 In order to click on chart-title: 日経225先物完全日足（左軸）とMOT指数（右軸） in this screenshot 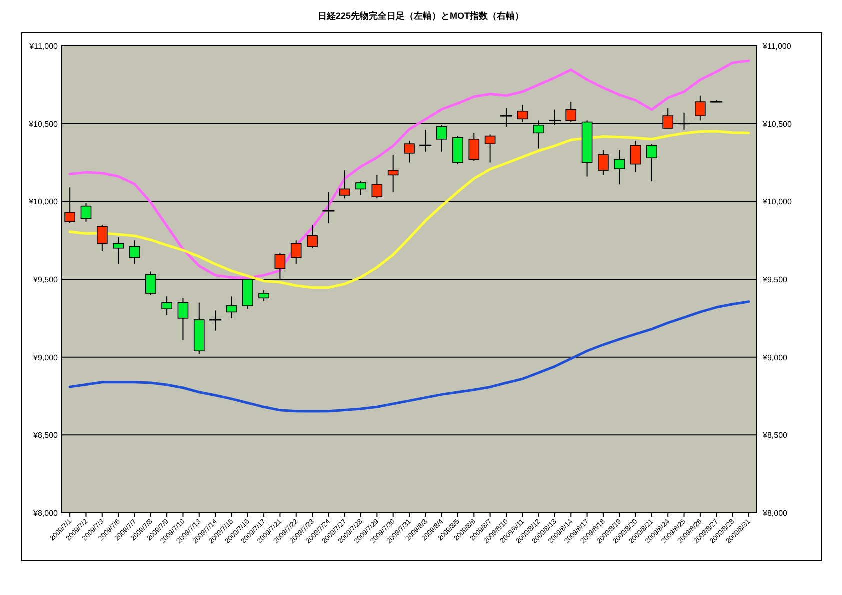, I will do `click(421, 16)`.